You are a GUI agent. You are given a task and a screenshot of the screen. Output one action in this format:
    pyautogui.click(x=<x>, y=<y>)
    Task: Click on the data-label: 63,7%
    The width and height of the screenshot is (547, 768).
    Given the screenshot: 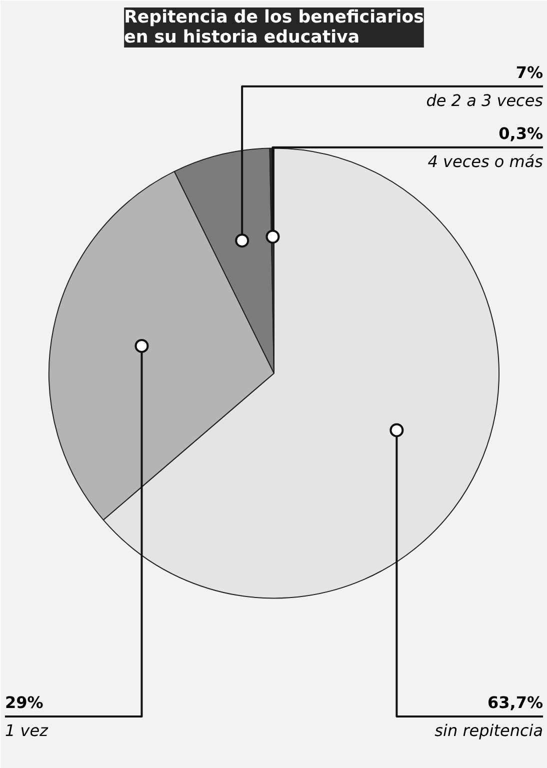 What is the action you would take?
    pyautogui.click(x=516, y=702)
    